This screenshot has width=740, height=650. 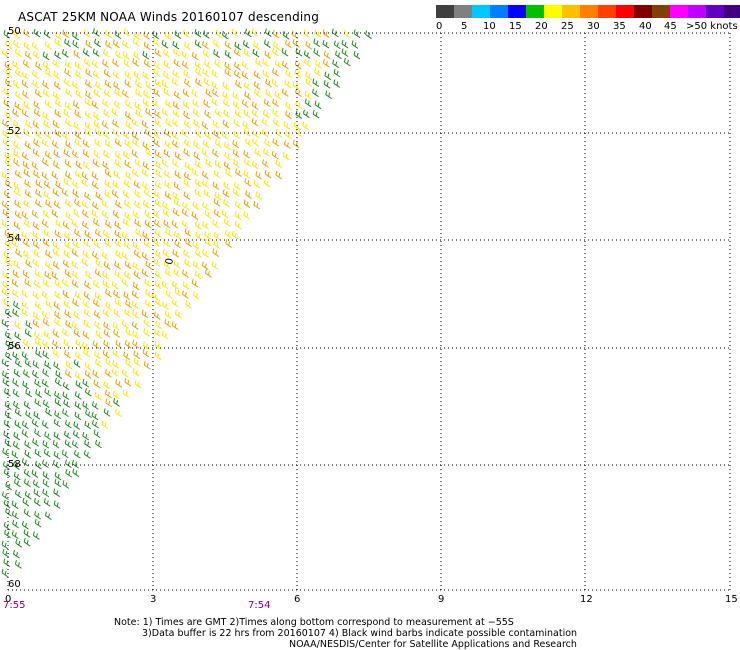 I want to click on lon-label-3: 3, so click(x=153, y=599).